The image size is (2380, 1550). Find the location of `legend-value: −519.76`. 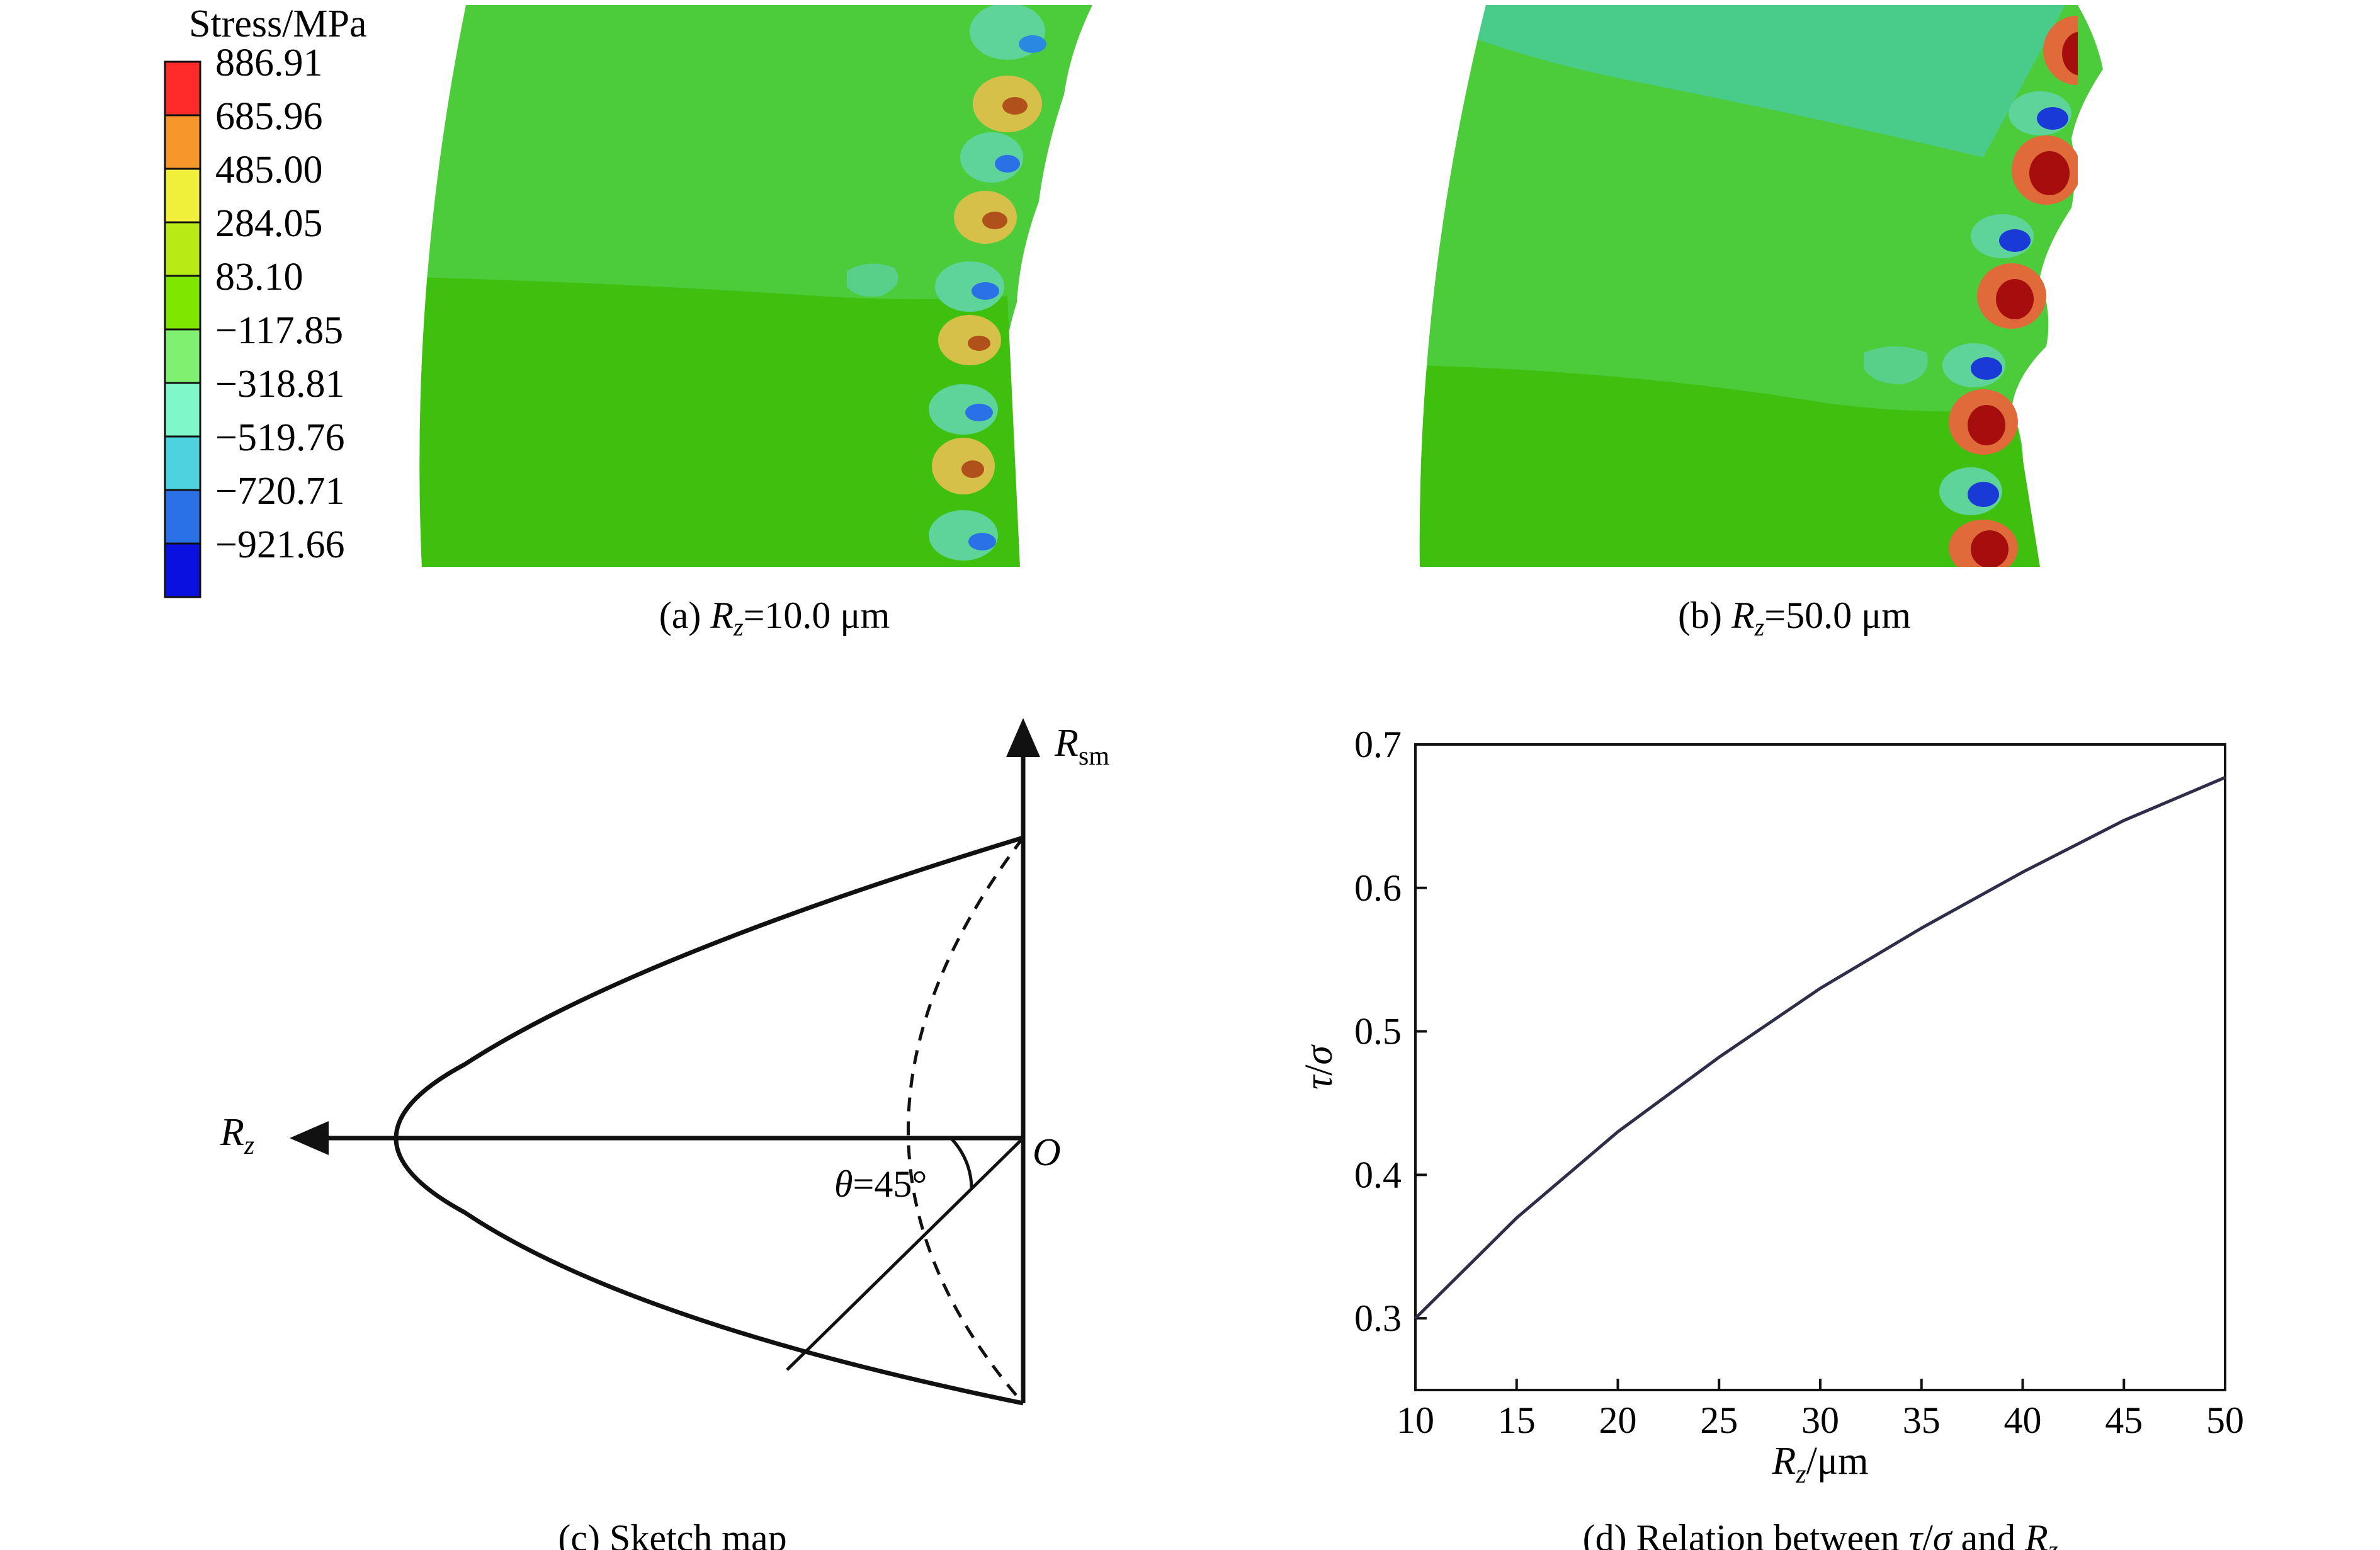

legend-value: −519.76 is located at coordinates (279, 437).